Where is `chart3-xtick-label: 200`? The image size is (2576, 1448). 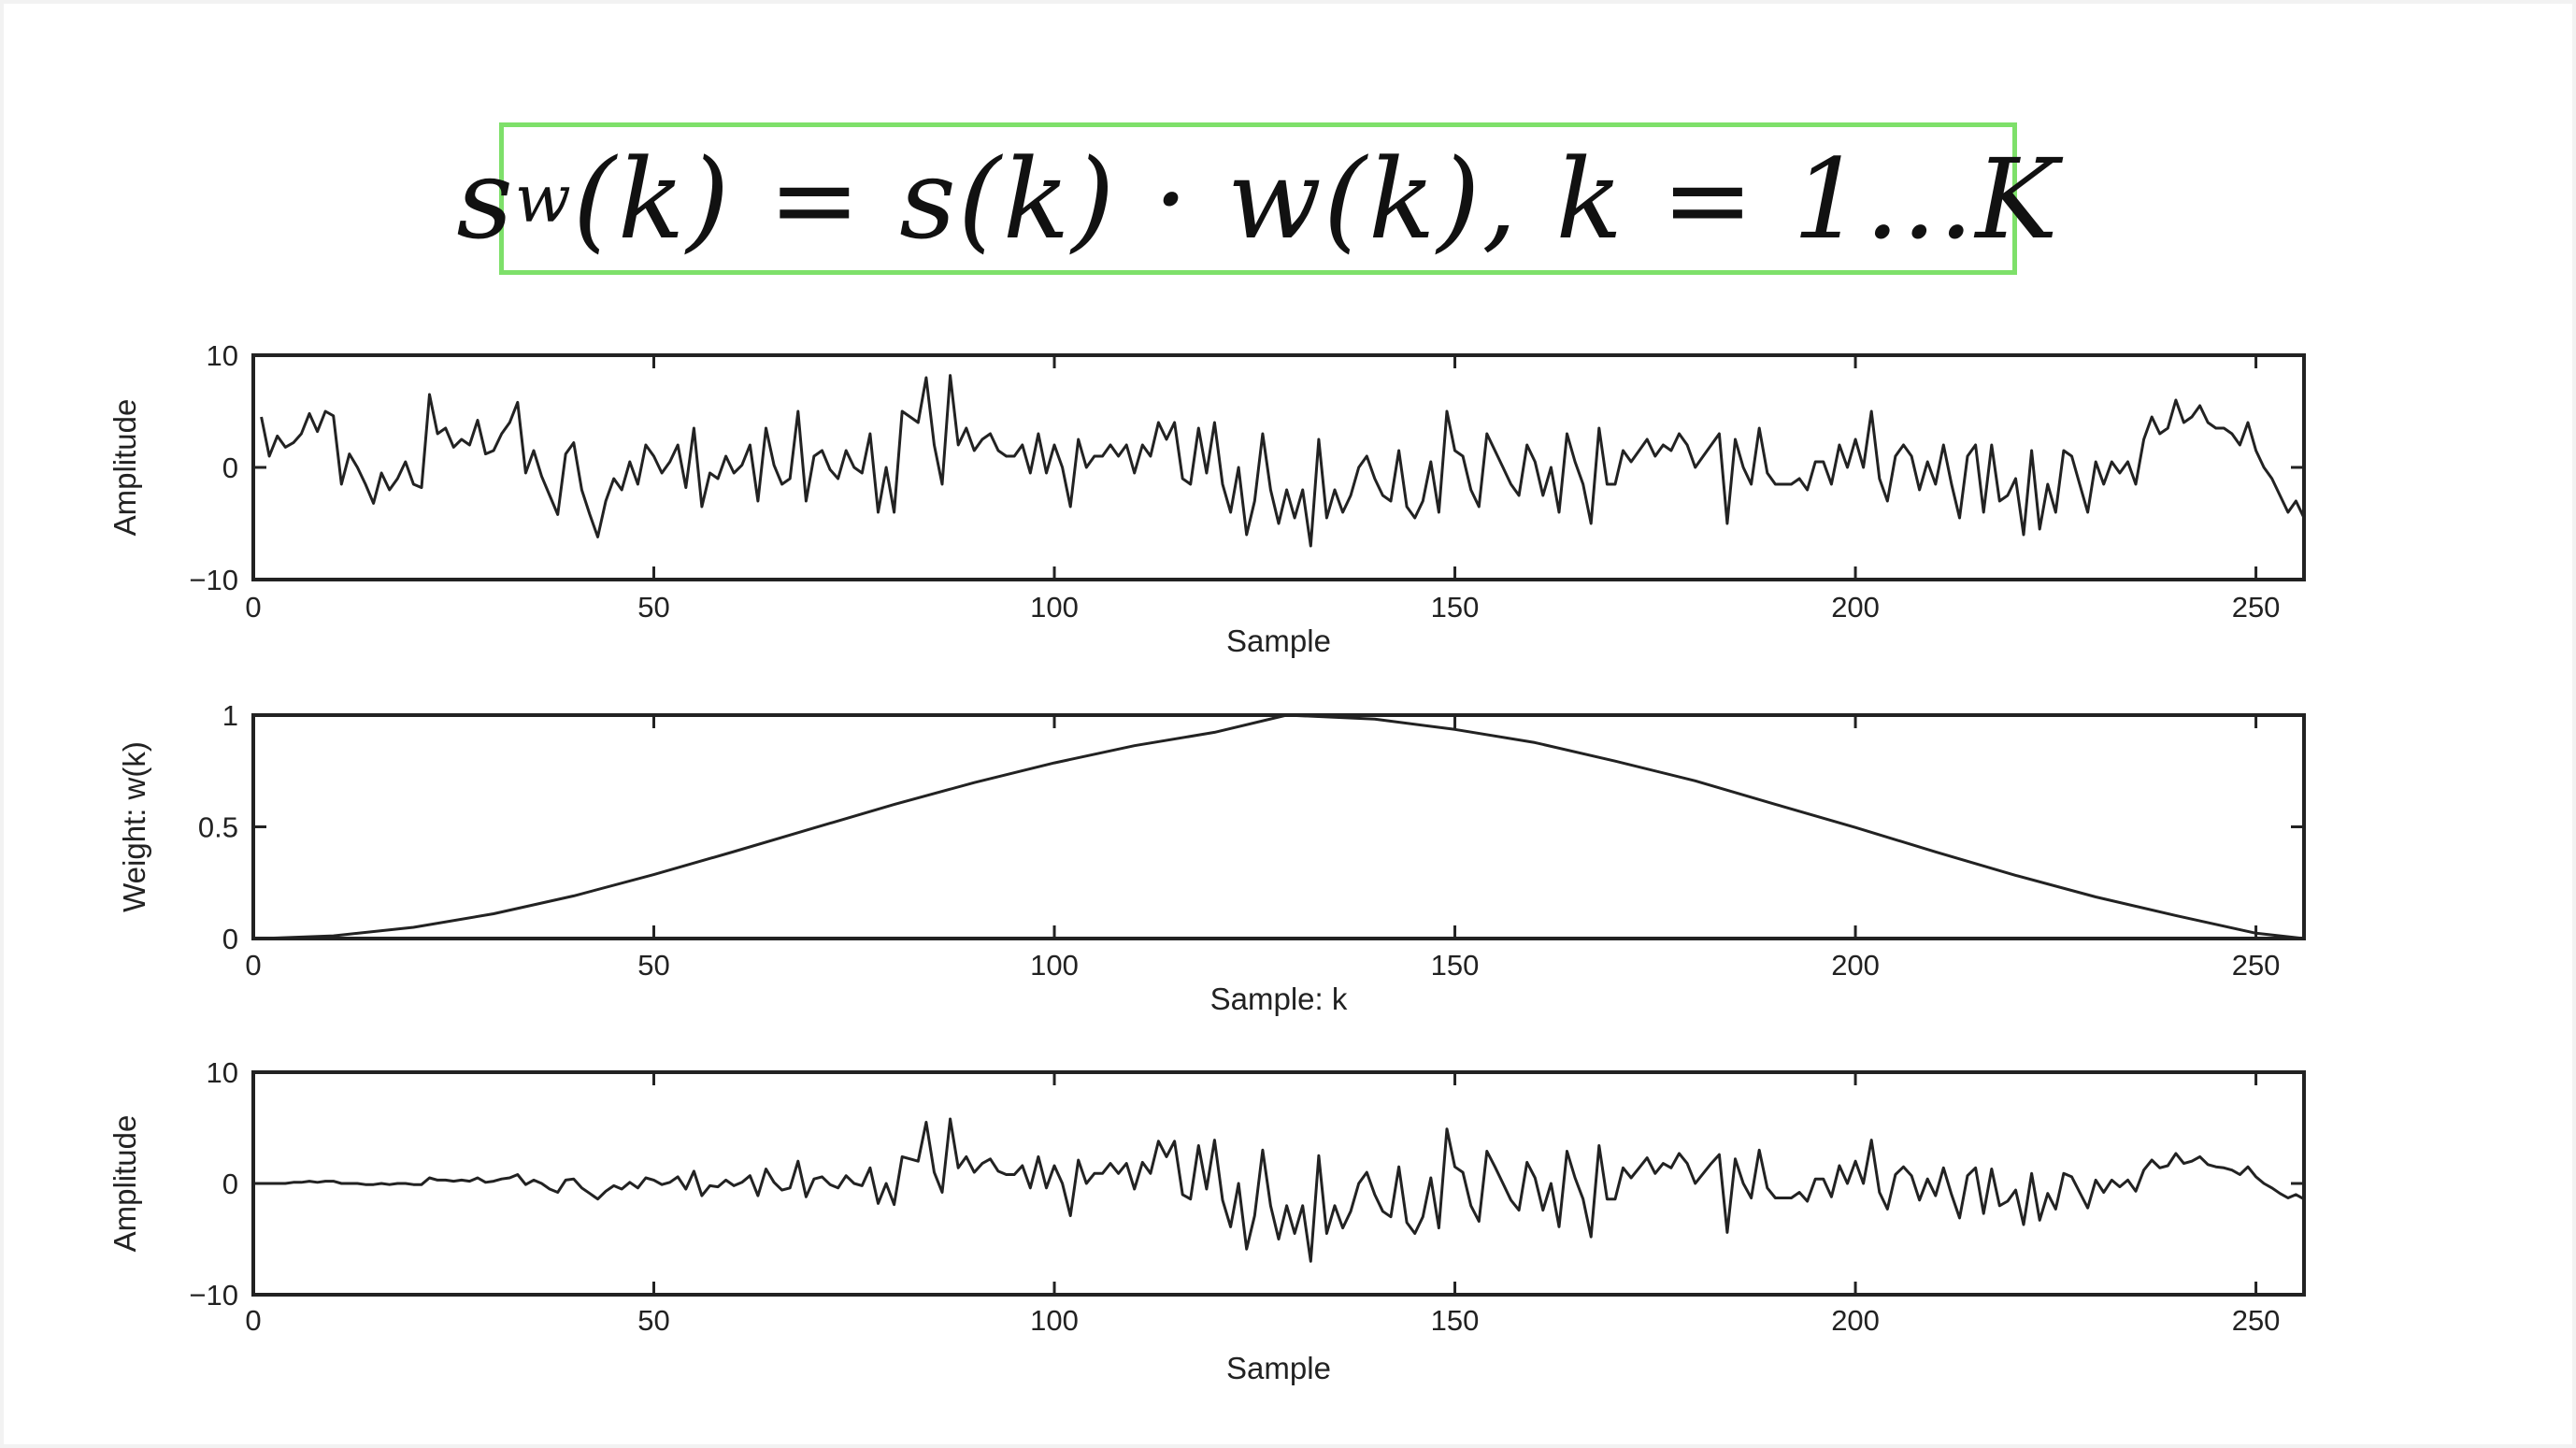 chart3-xtick-label: 200 is located at coordinates (1855, 1320).